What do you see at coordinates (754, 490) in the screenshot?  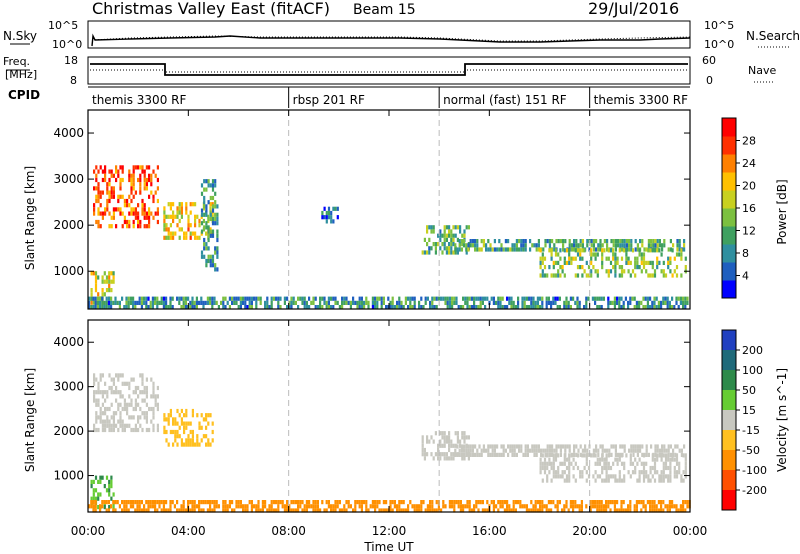 I see `velocity-colorbar-tick-label: -200` at bounding box center [754, 490].